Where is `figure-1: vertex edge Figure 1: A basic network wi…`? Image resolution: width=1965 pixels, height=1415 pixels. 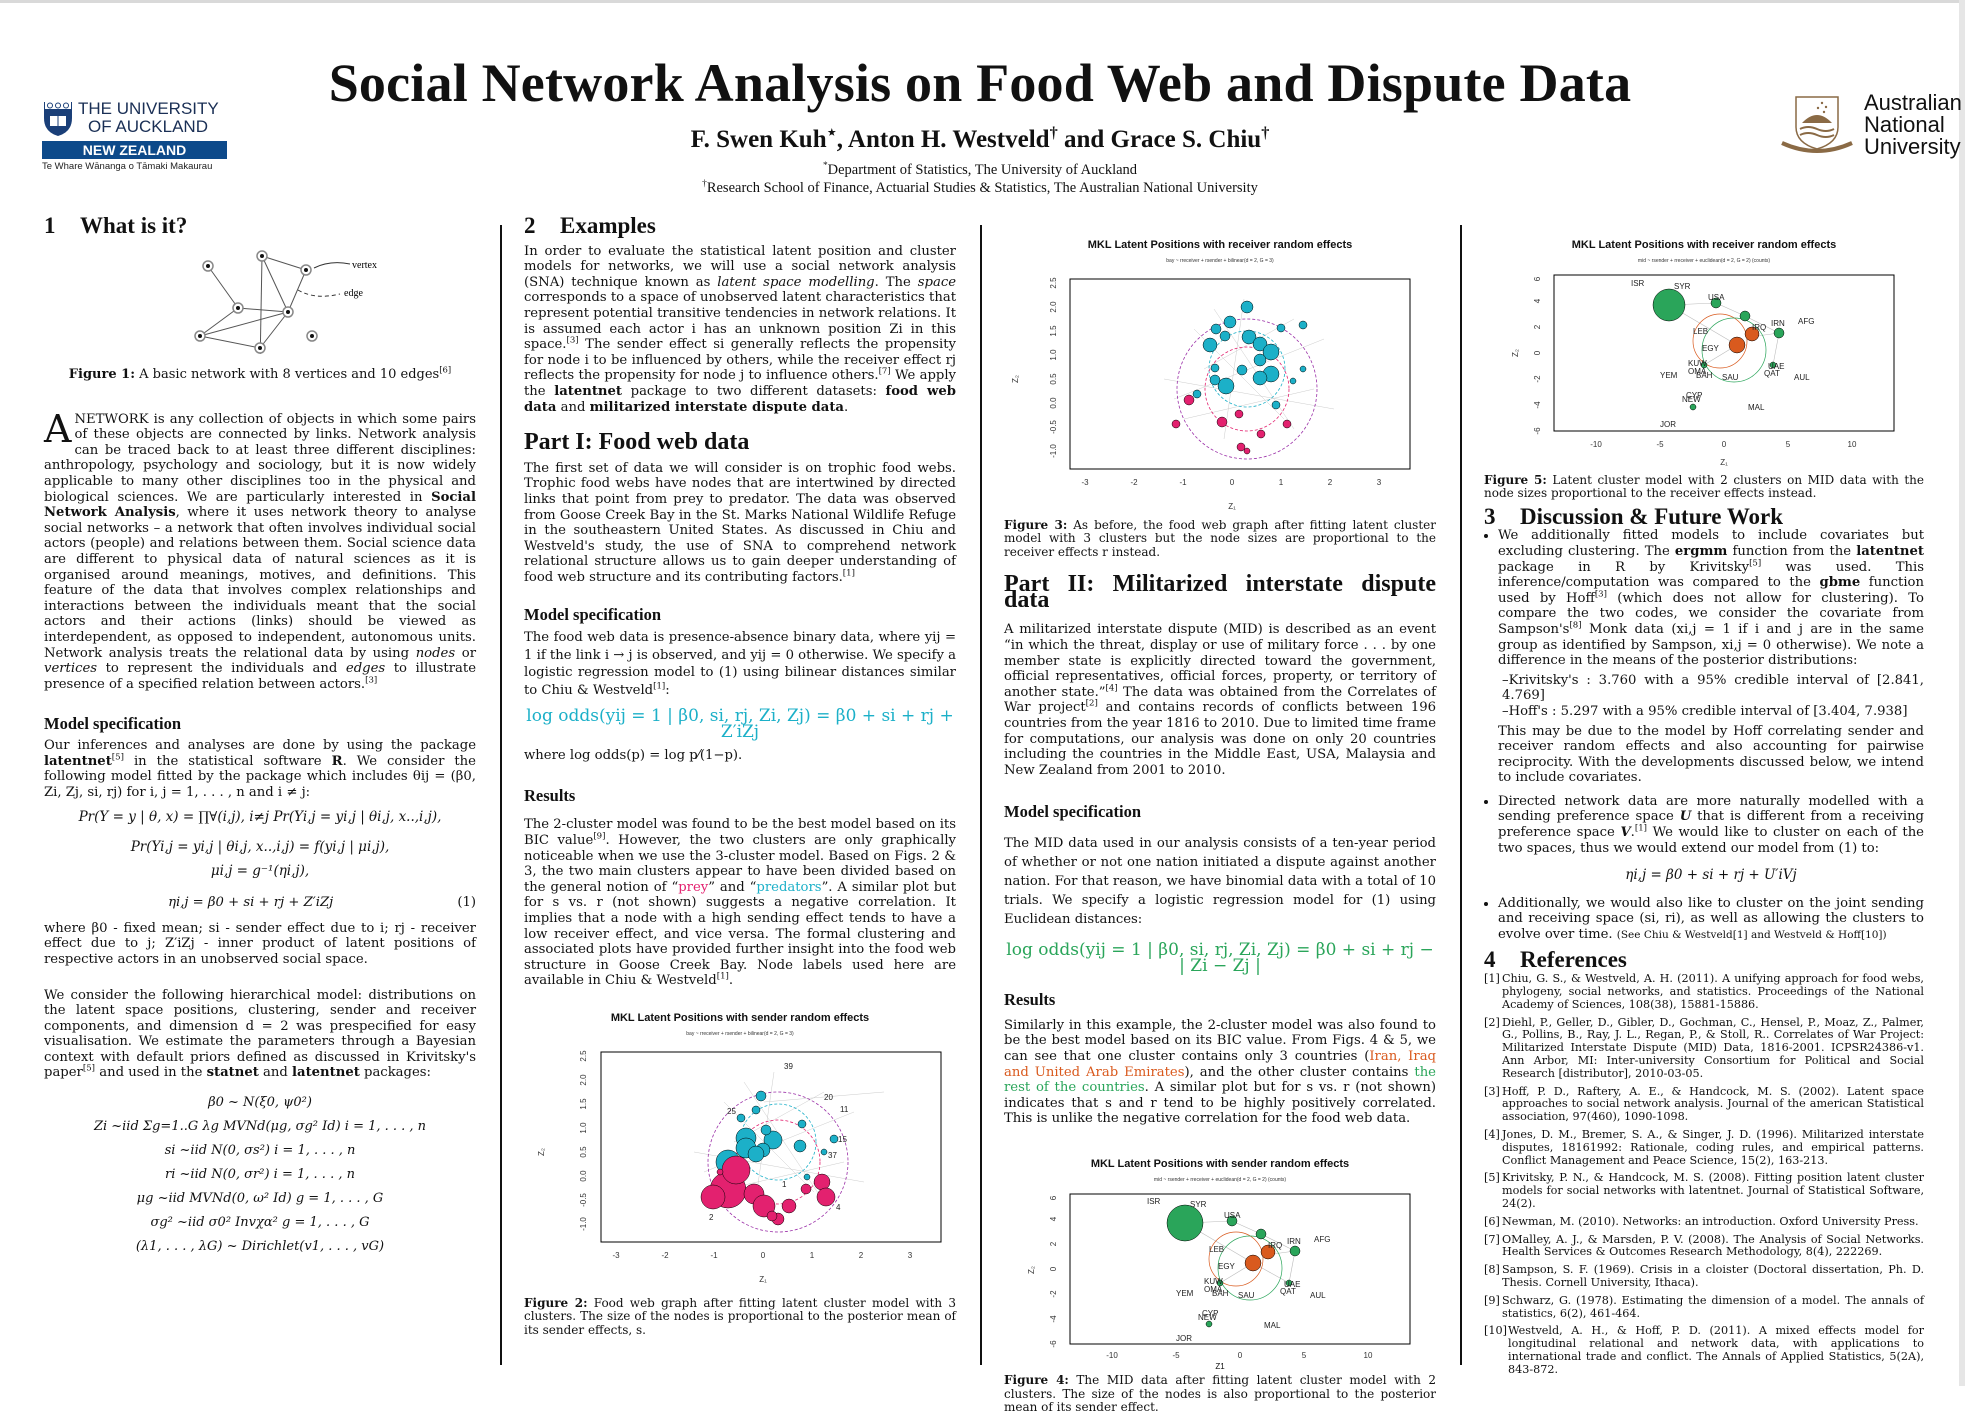
figure-1: vertex edge Figure 1: A basic network wi… is located at coordinates (260, 313).